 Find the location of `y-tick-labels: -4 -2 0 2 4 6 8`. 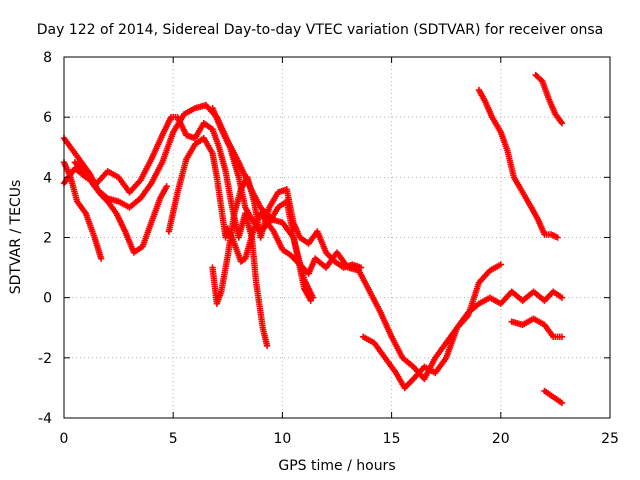

y-tick-labels: -4 -2 0 2 4 6 8 is located at coordinates (45, 238).